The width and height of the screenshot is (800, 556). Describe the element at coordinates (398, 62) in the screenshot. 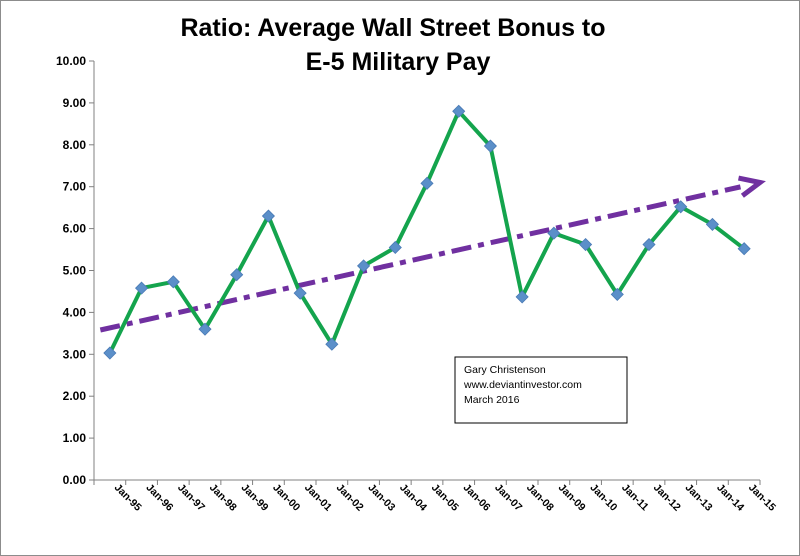

I see `chart-title-line-2: E-5 Military Pay` at that location.